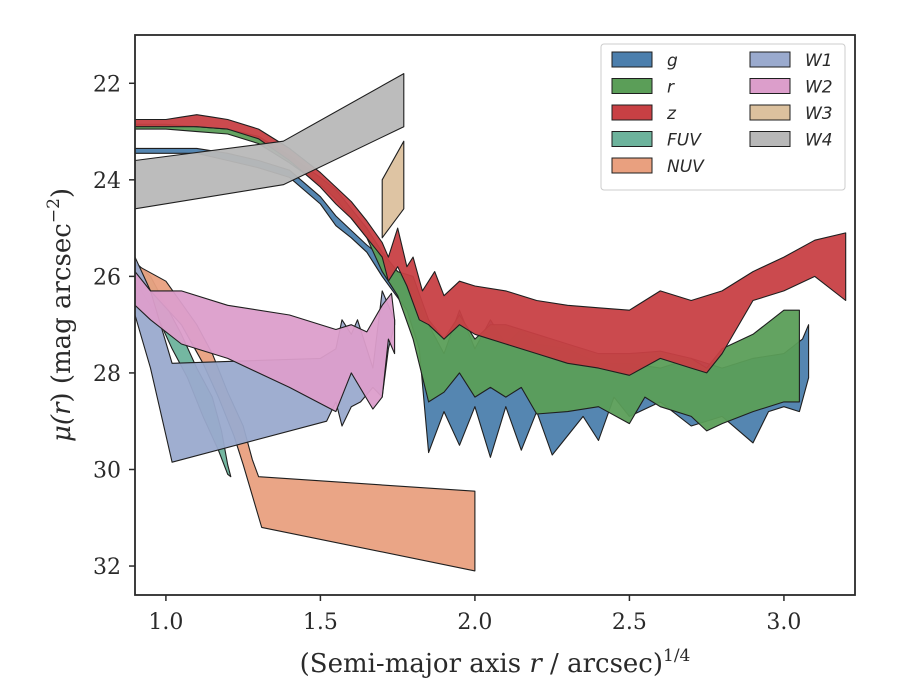 This screenshot has height=700, width=900. I want to click on legend-label-w2: W2, so click(819, 88).